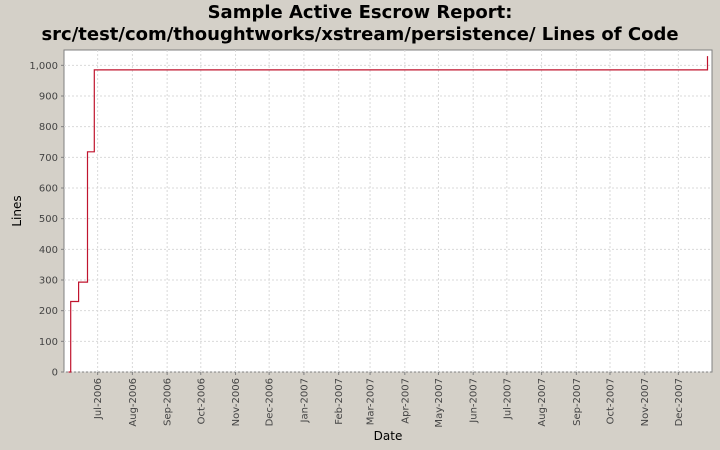 This screenshot has height=450, width=720. Describe the element at coordinates (201, 401) in the screenshot. I see `x-tick-label: Oct-2006` at that location.